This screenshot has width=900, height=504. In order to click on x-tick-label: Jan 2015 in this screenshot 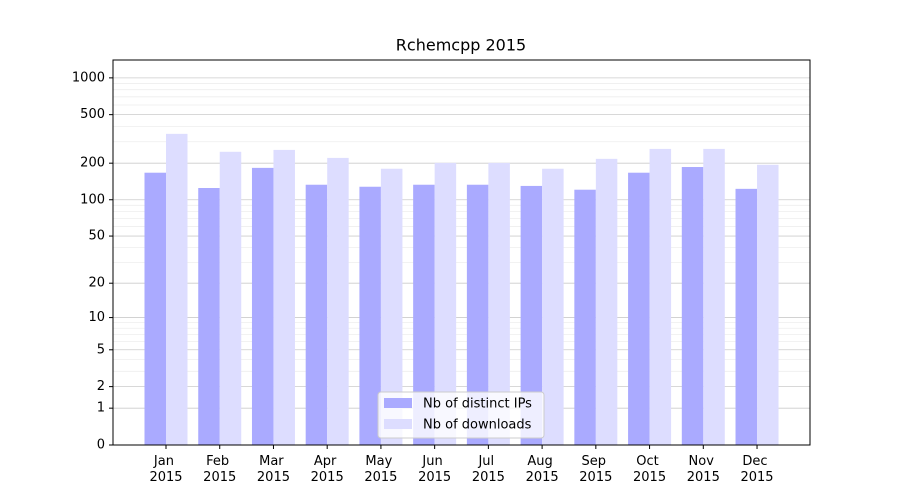, I will do `click(165, 469)`.